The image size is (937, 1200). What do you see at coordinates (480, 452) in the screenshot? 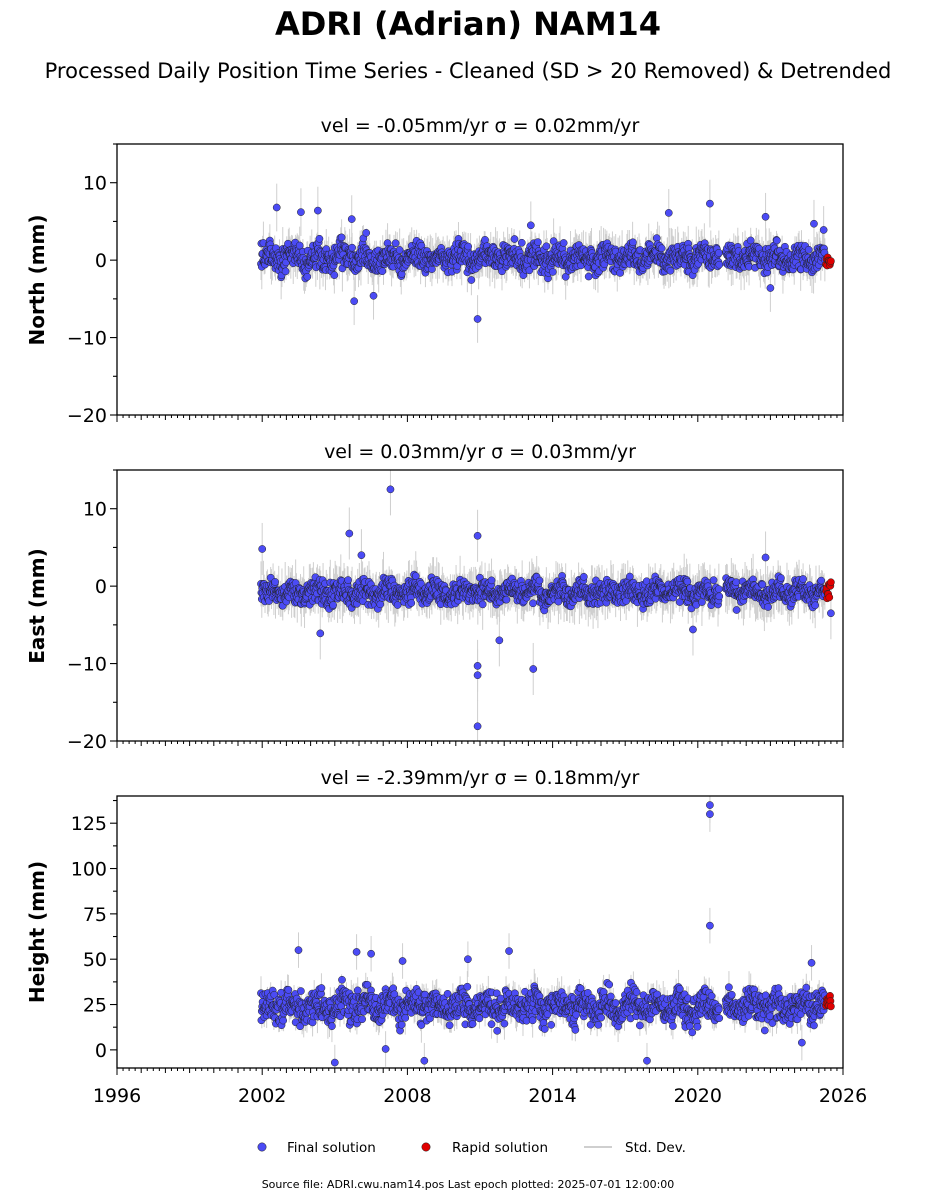
I see `east-panel-title: vel = 0.03mm/yr σ = 0.03mm/yr` at bounding box center [480, 452].